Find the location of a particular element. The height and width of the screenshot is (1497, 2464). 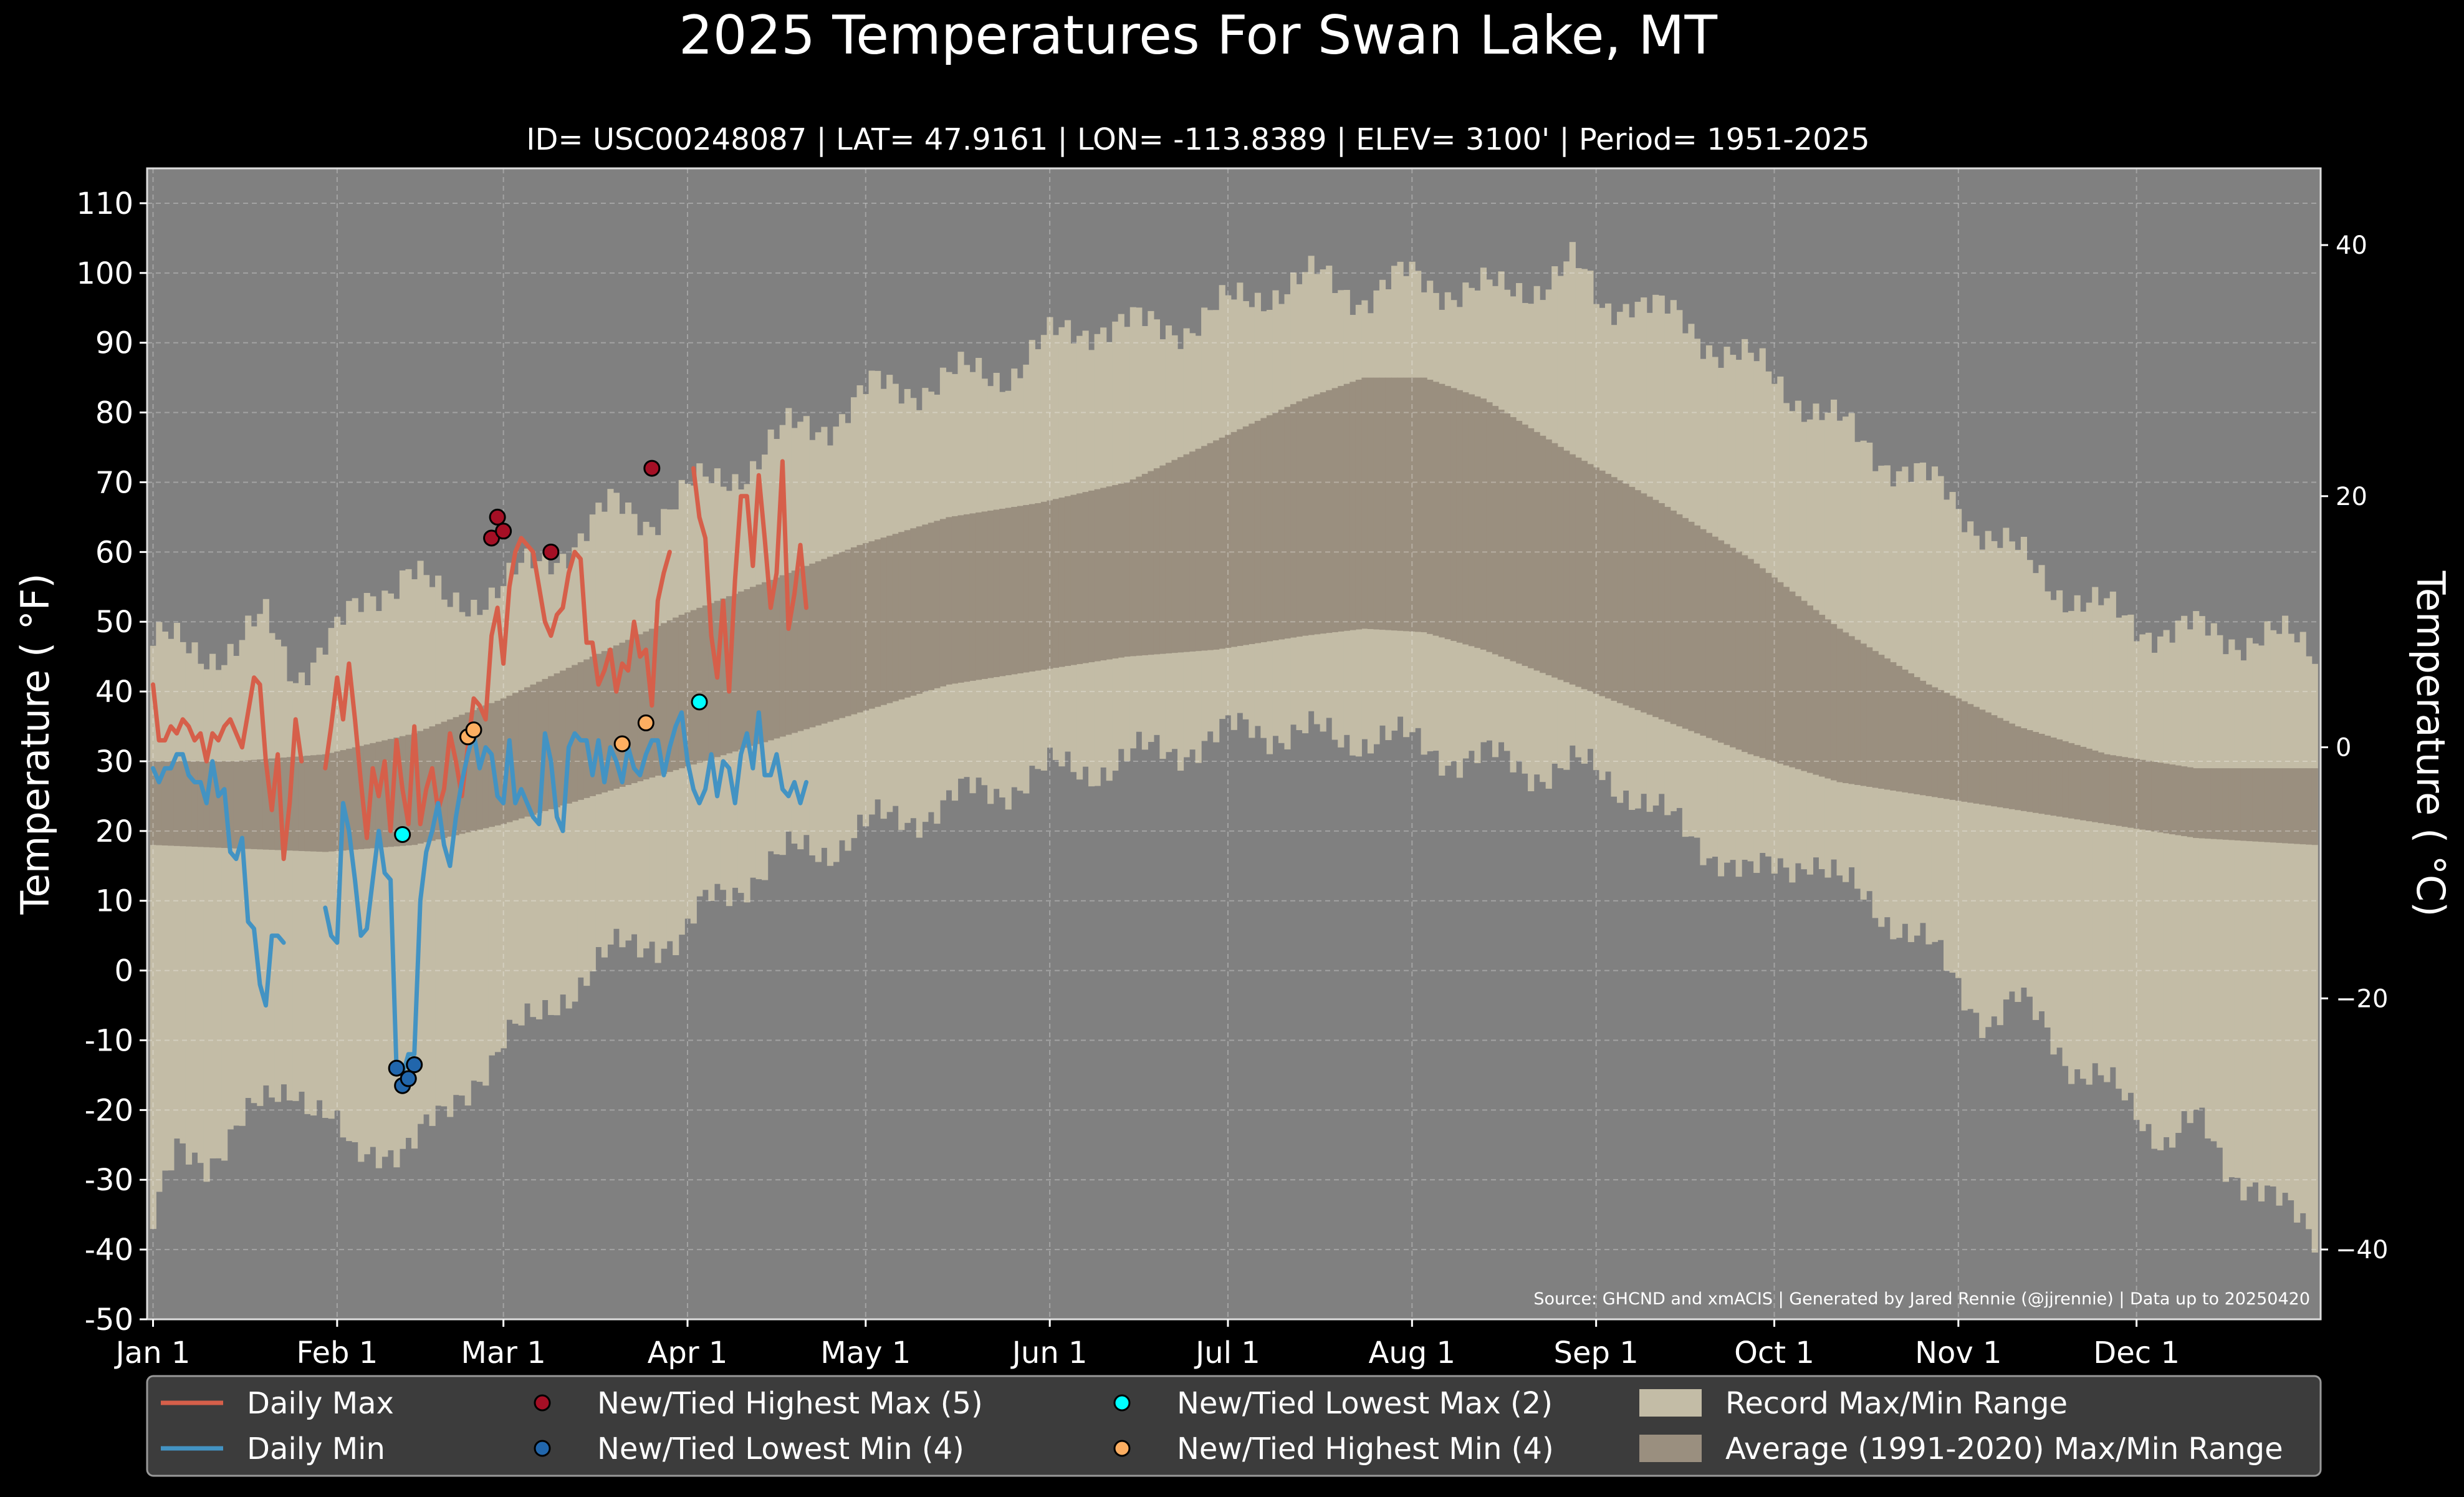

legend-label: New/Tied Lowest Max (2) is located at coordinates (1365, 1403).